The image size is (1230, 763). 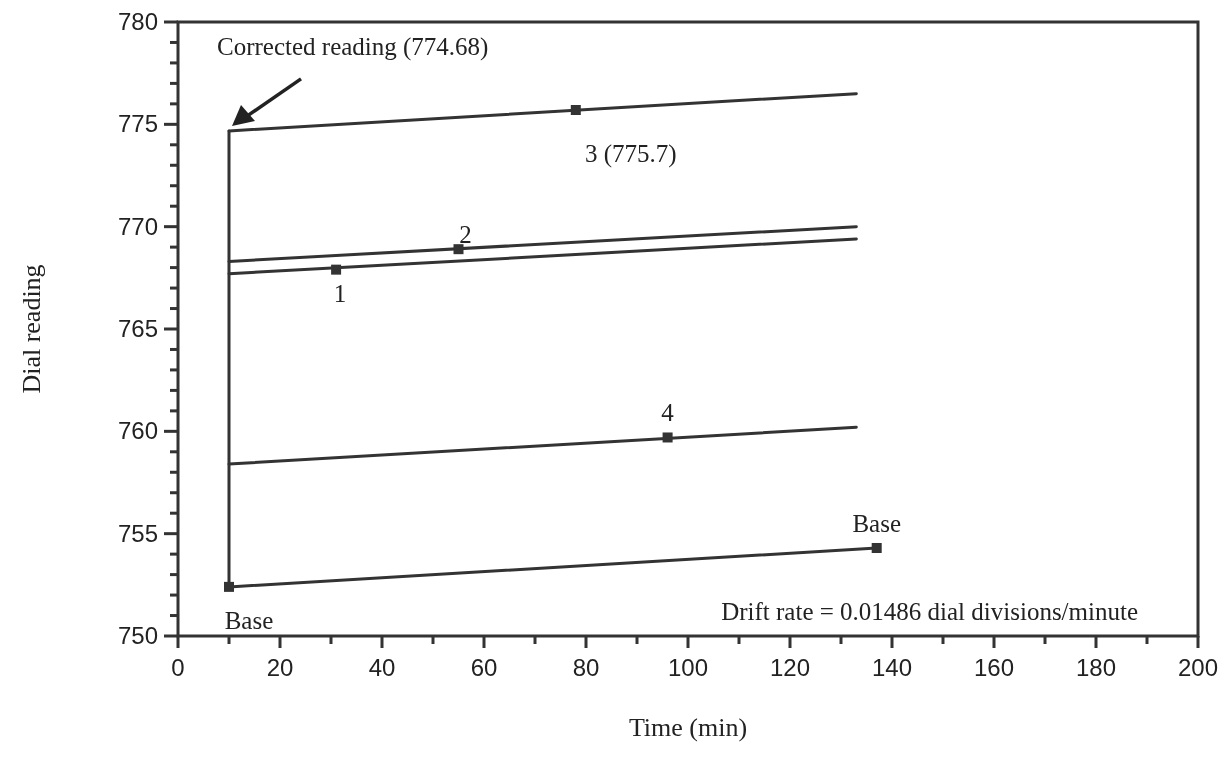 I want to click on x-tick-label: 60, so click(x=484, y=667).